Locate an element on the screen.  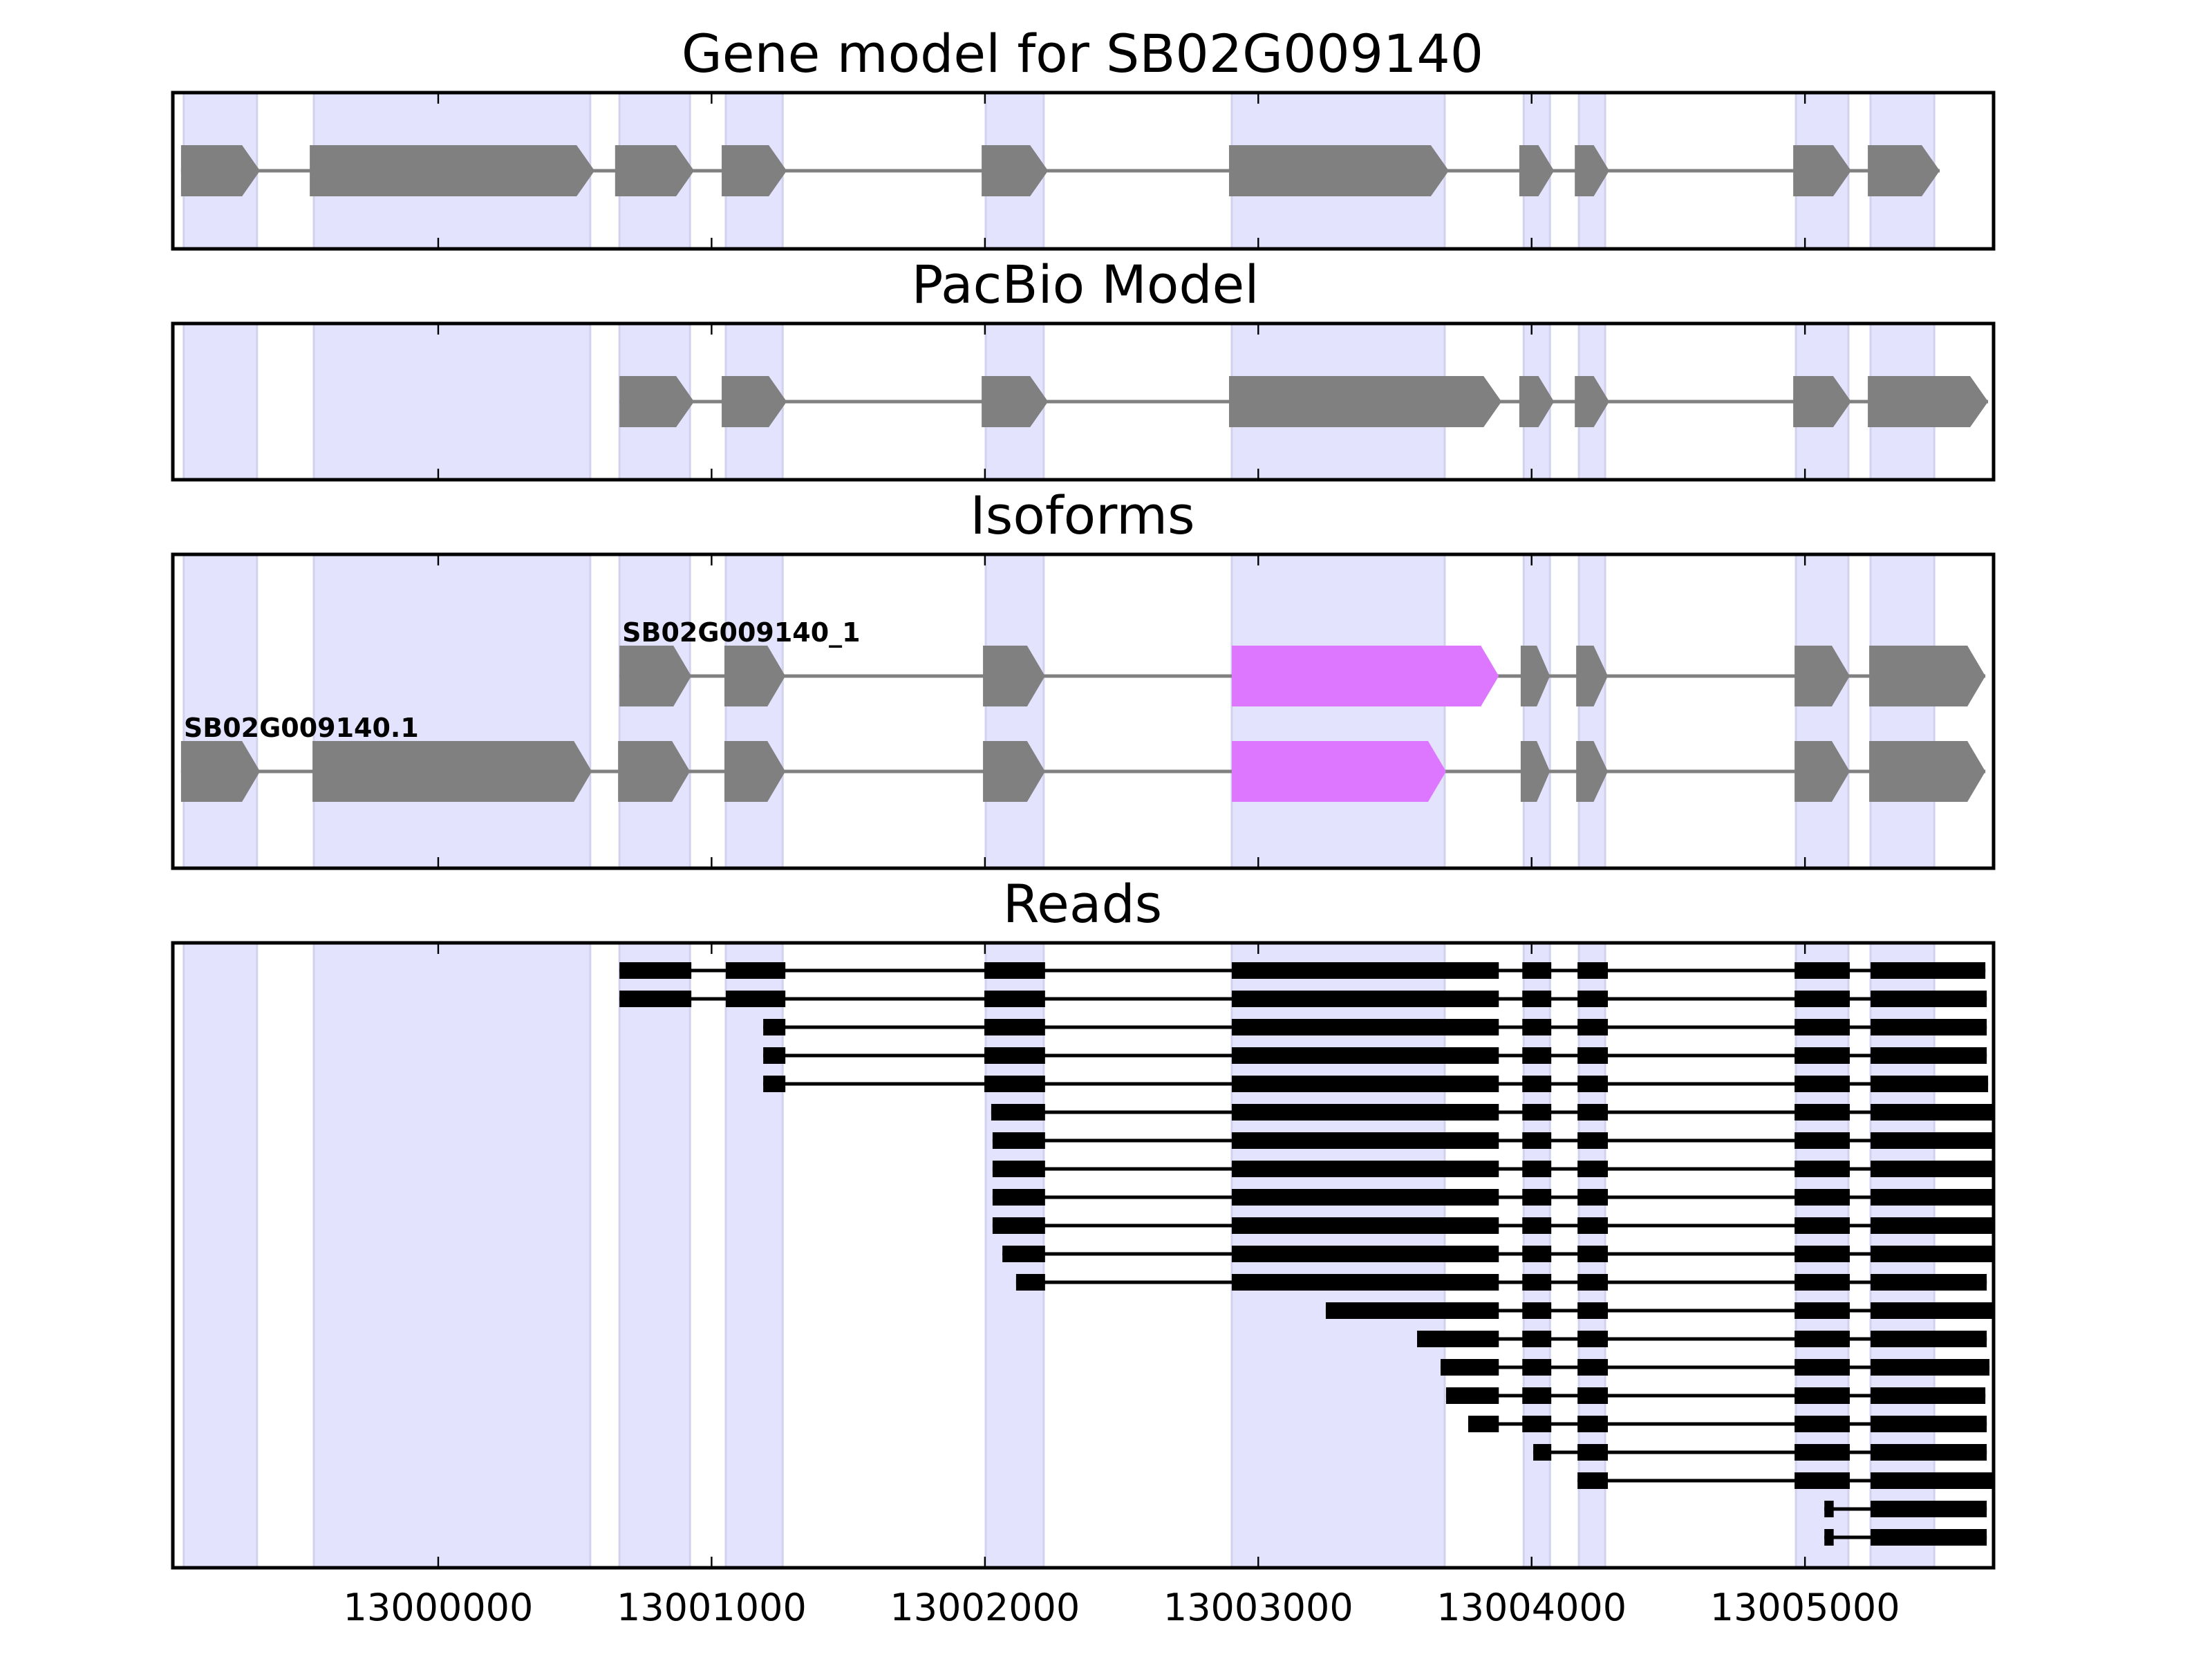
panel-model is located at coordinates (1083, 171).